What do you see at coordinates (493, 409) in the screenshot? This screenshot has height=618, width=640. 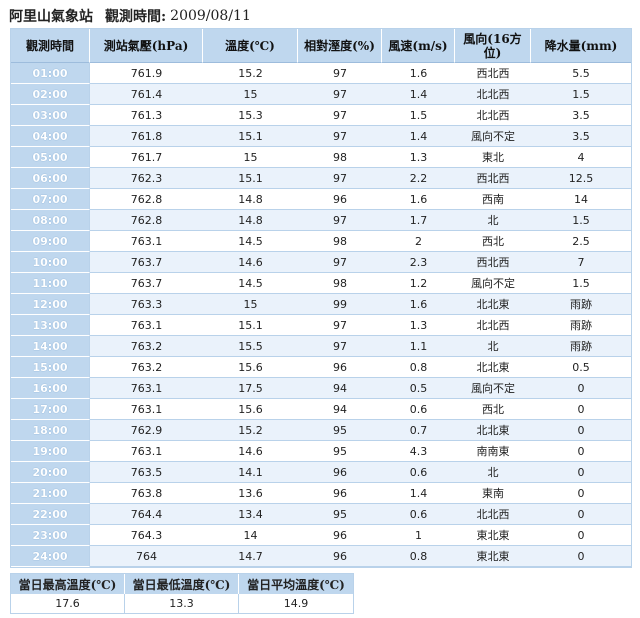 I see `table-cell: 西北` at bounding box center [493, 409].